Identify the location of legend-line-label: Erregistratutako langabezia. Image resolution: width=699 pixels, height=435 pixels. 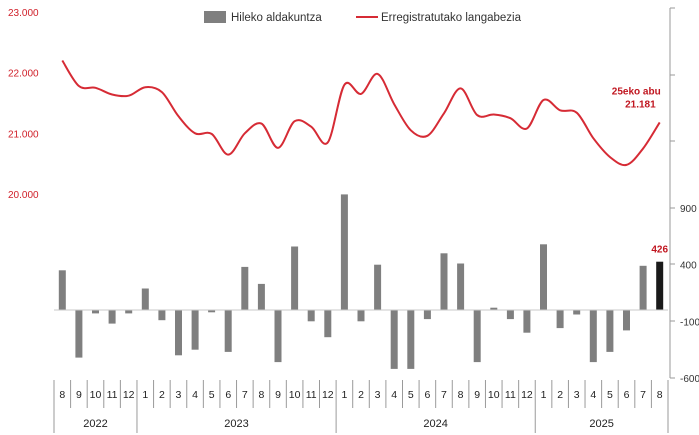
(451, 18).